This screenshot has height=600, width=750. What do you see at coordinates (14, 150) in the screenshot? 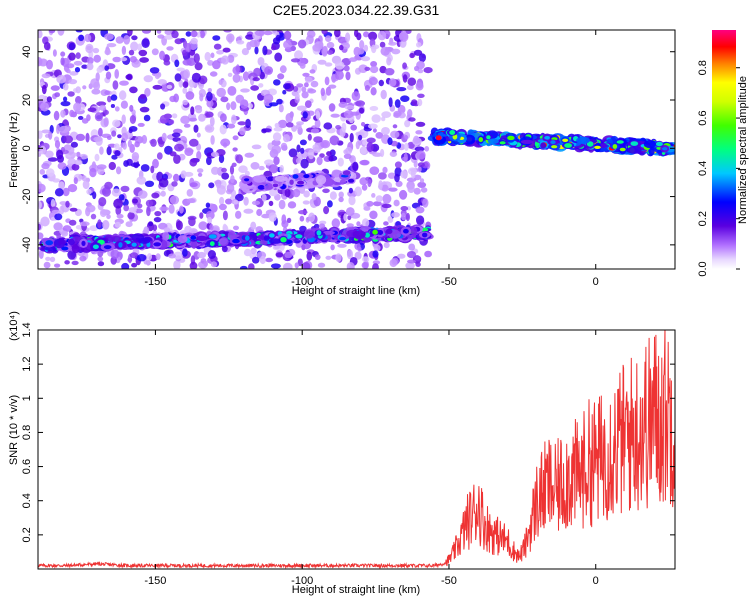
I see `spectrogram-y-axis-title: Frequency (Hz)` at bounding box center [14, 150].